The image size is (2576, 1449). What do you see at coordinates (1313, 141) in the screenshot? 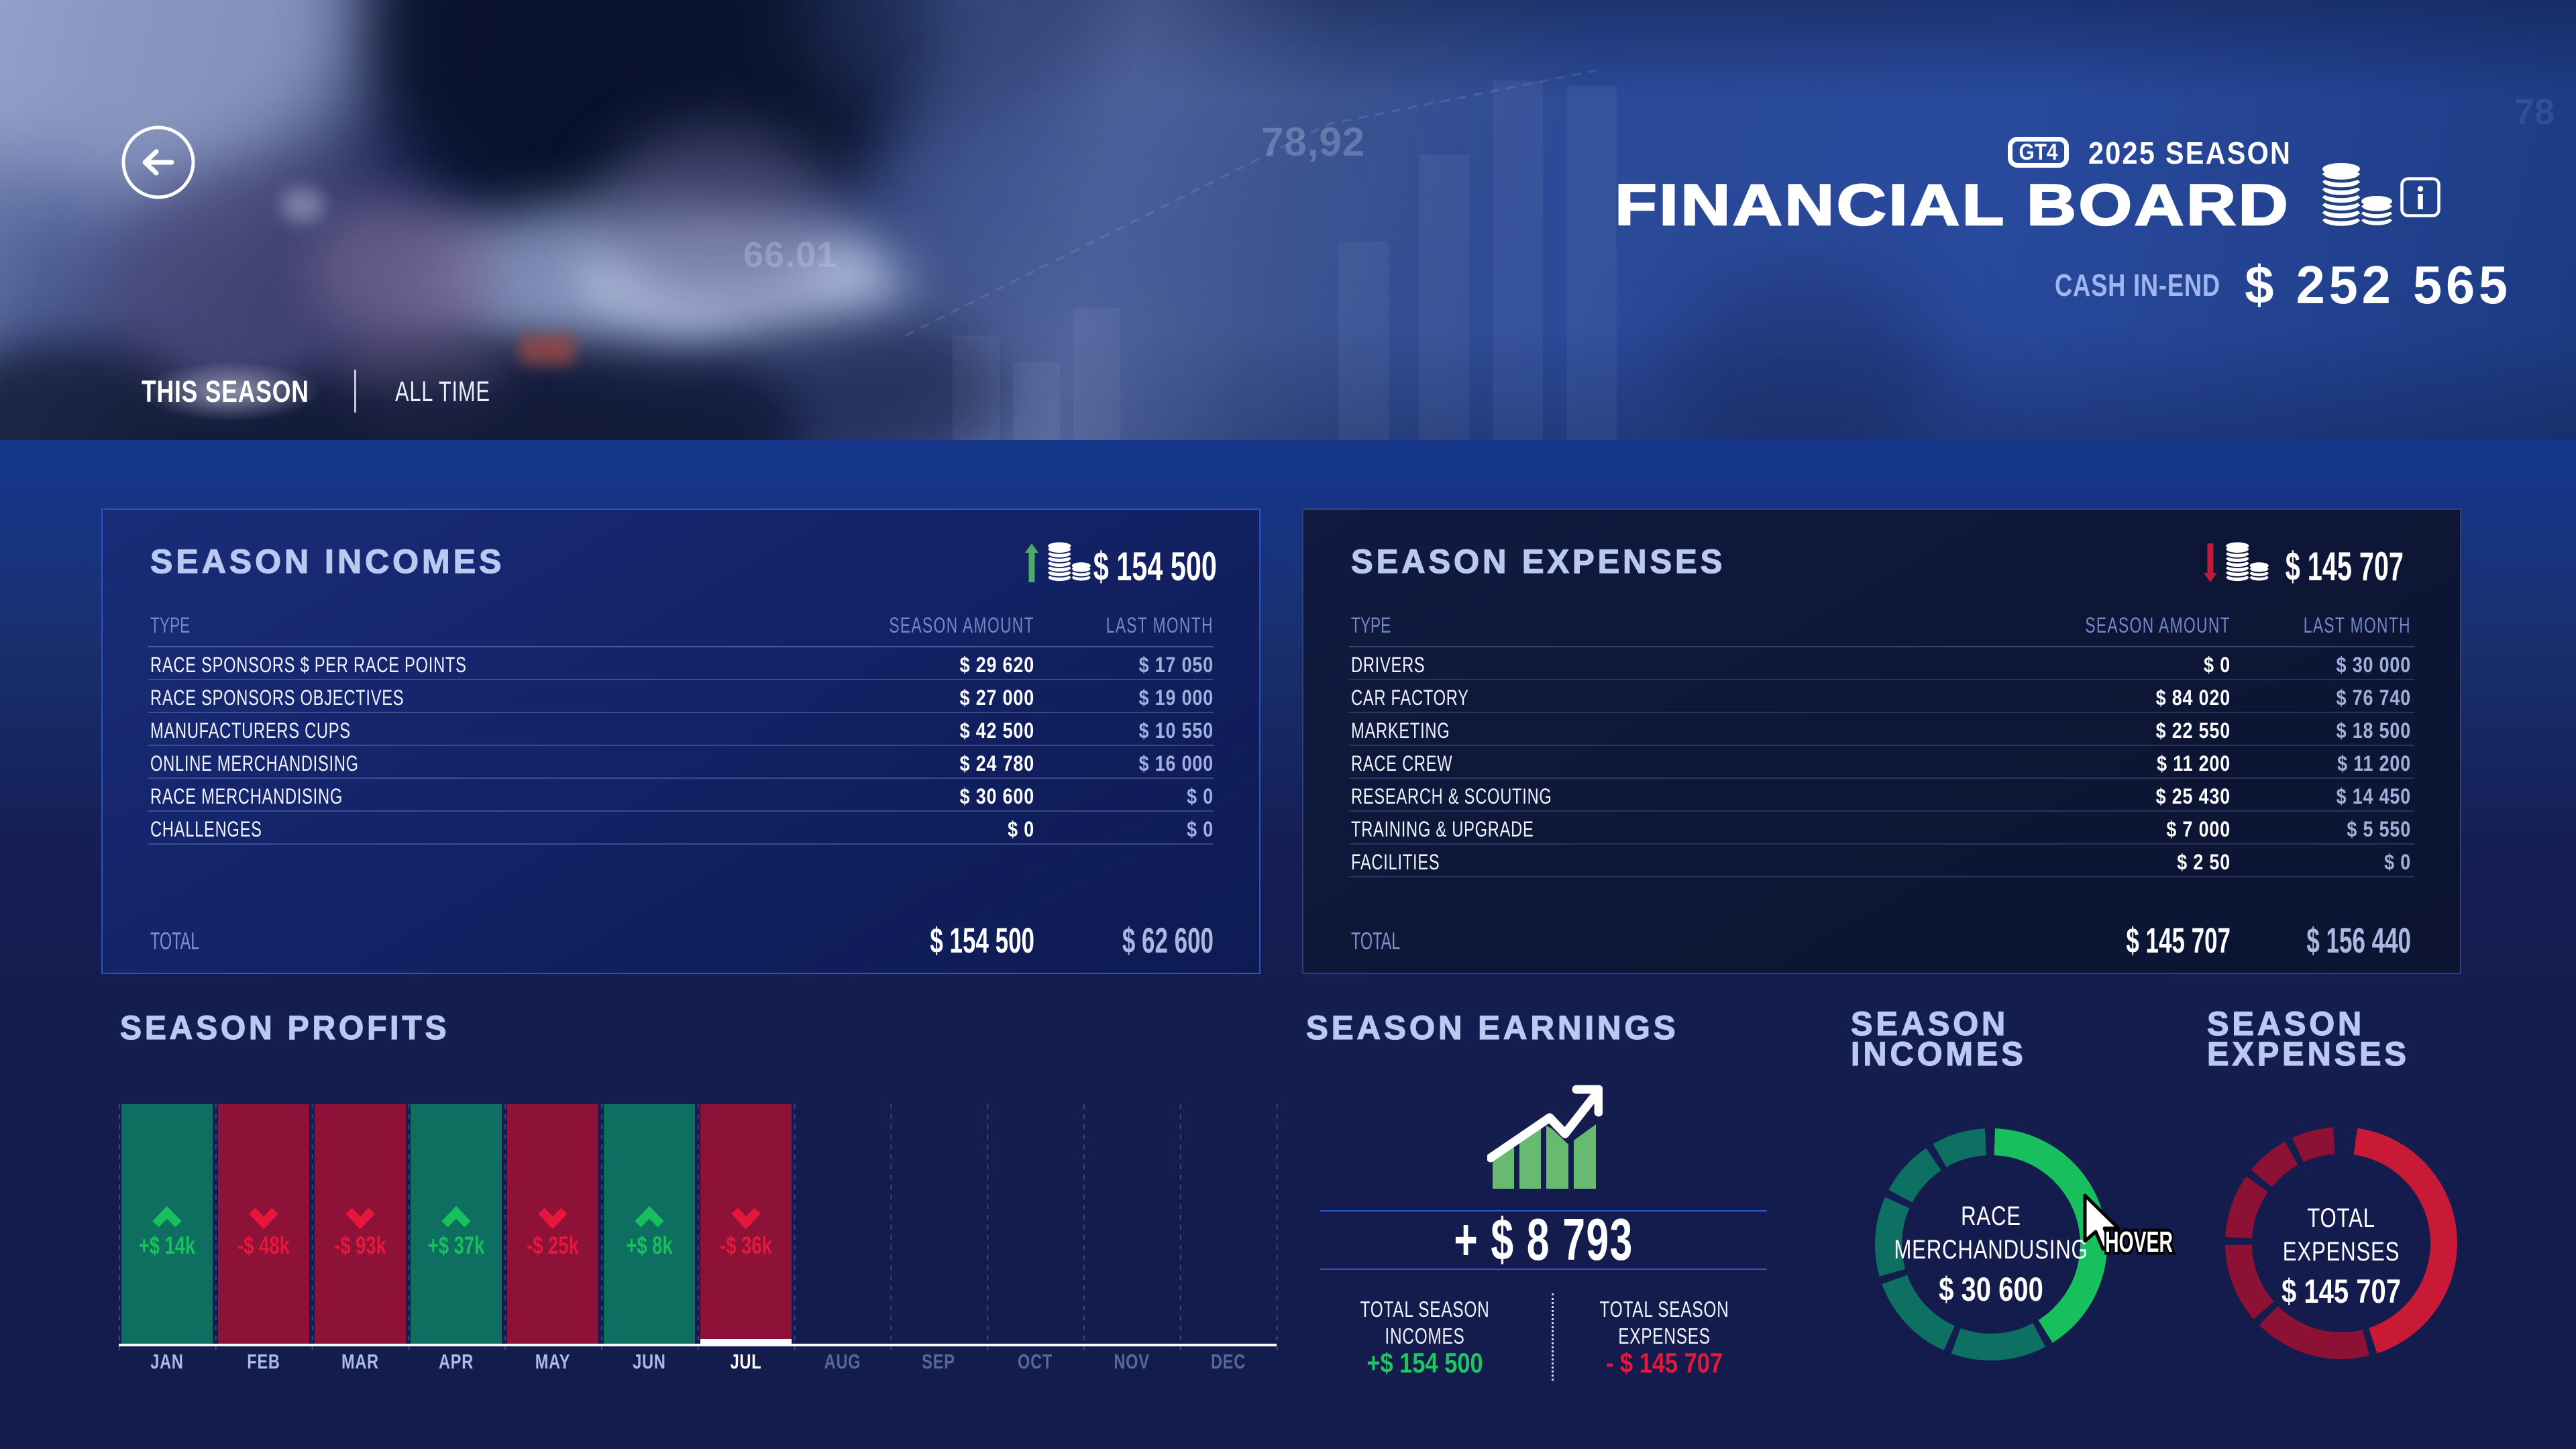
I see `svg-text: 78,92` at bounding box center [1313, 141].